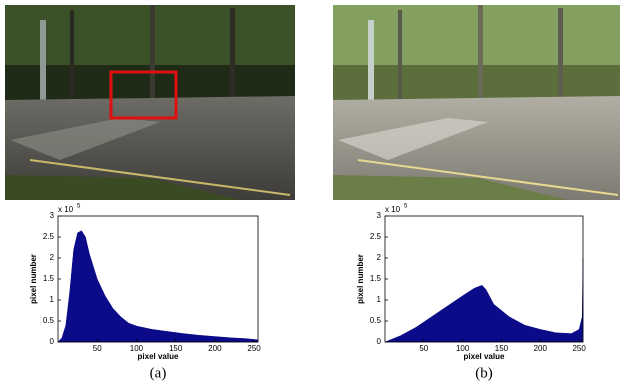  What do you see at coordinates (158, 373) in the screenshot?
I see `caption: (a)` at bounding box center [158, 373].